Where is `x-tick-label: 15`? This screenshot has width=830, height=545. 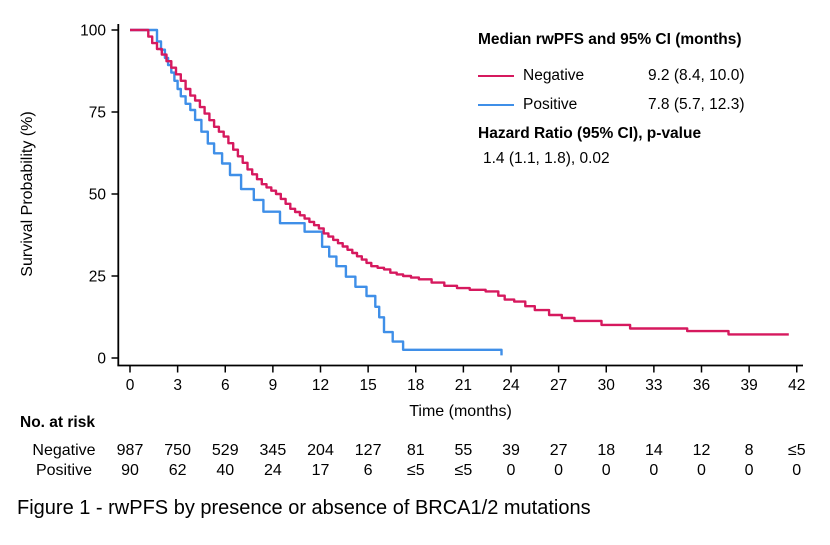 x-tick-label: 15 is located at coordinates (368, 385).